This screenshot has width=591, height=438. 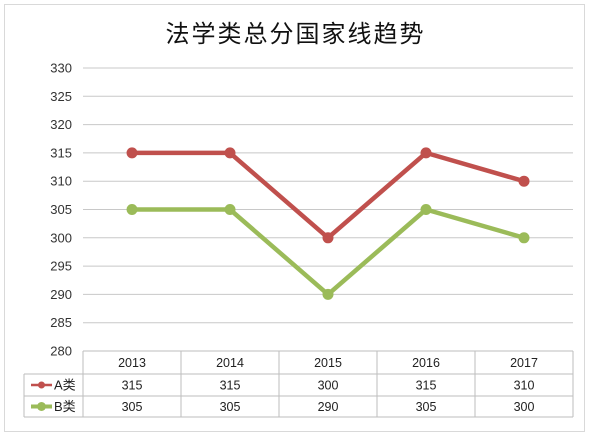 What do you see at coordinates (61, 96) in the screenshot?
I see `y-tick-label: 325` at bounding box center [61, 96].